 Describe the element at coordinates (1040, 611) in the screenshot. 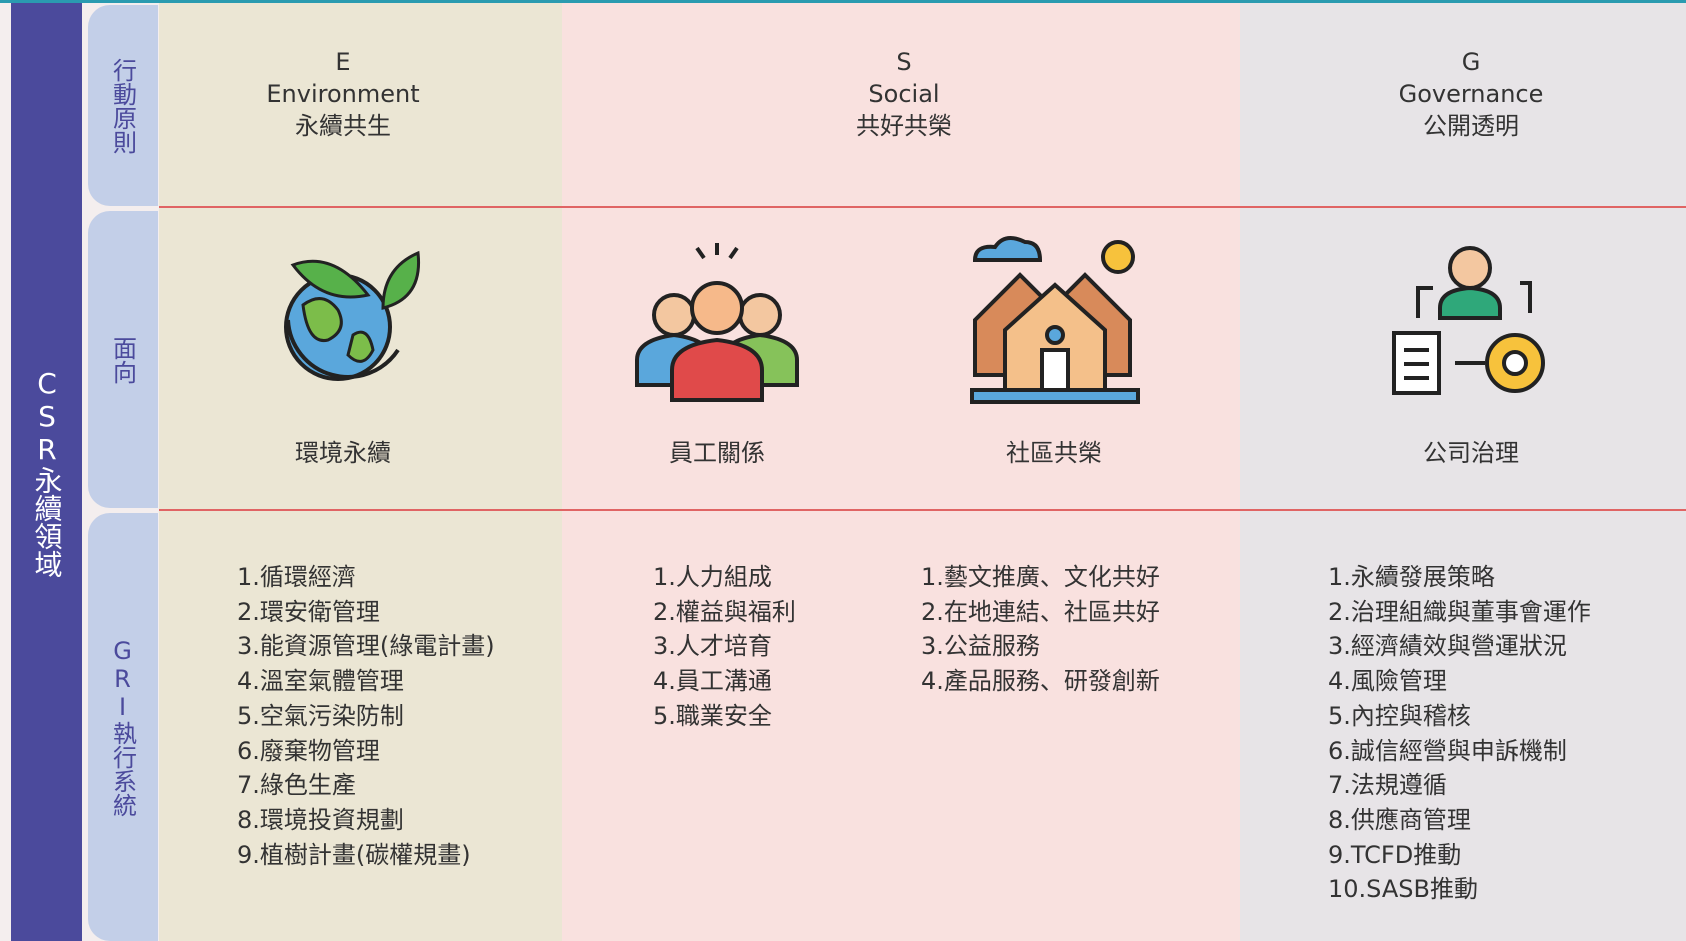

I see `list-item: 2.在地連結、社區共好` at that location.